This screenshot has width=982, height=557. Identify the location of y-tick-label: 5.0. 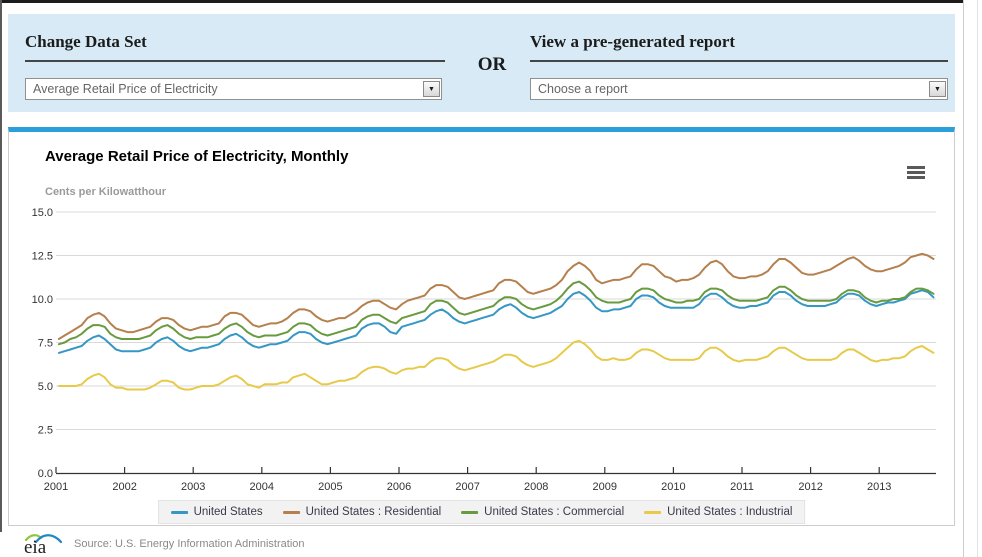
(45, 387).